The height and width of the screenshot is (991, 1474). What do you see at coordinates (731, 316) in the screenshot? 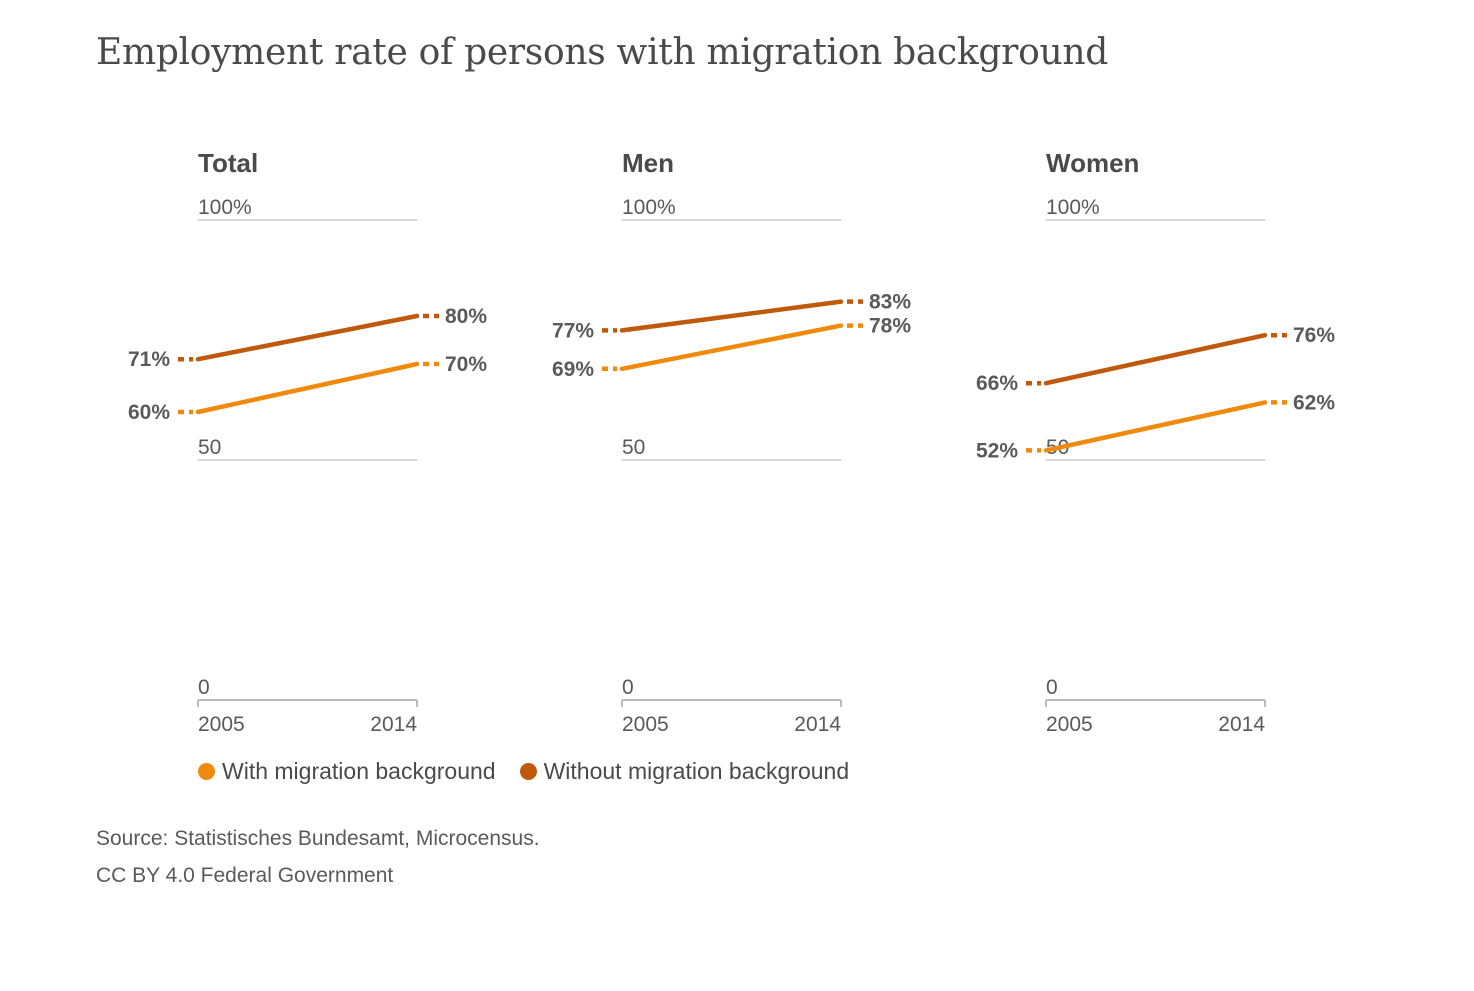
I see `series-line-men-without-migration` at bounding box center [731, 316].